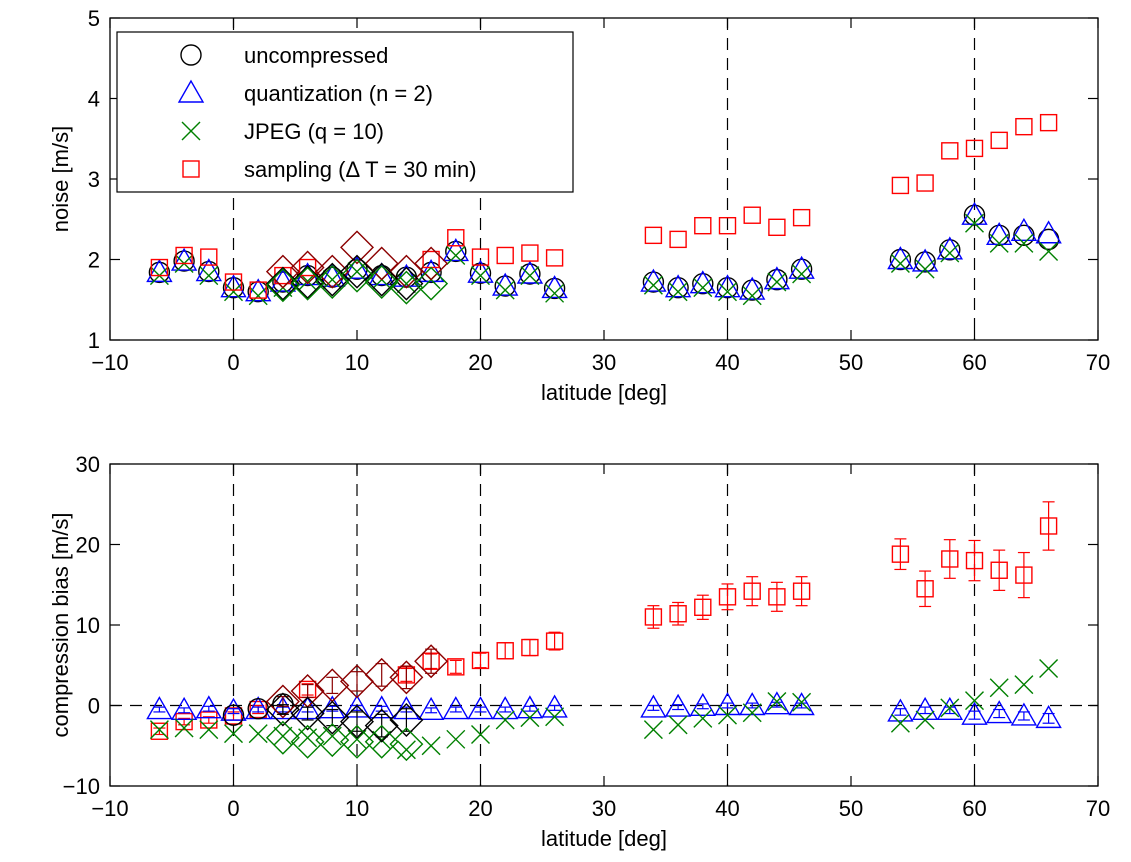 The height and width of the screenshot is (862, 1131). I want to click on x-tick-label: 20, so click(480, 362).